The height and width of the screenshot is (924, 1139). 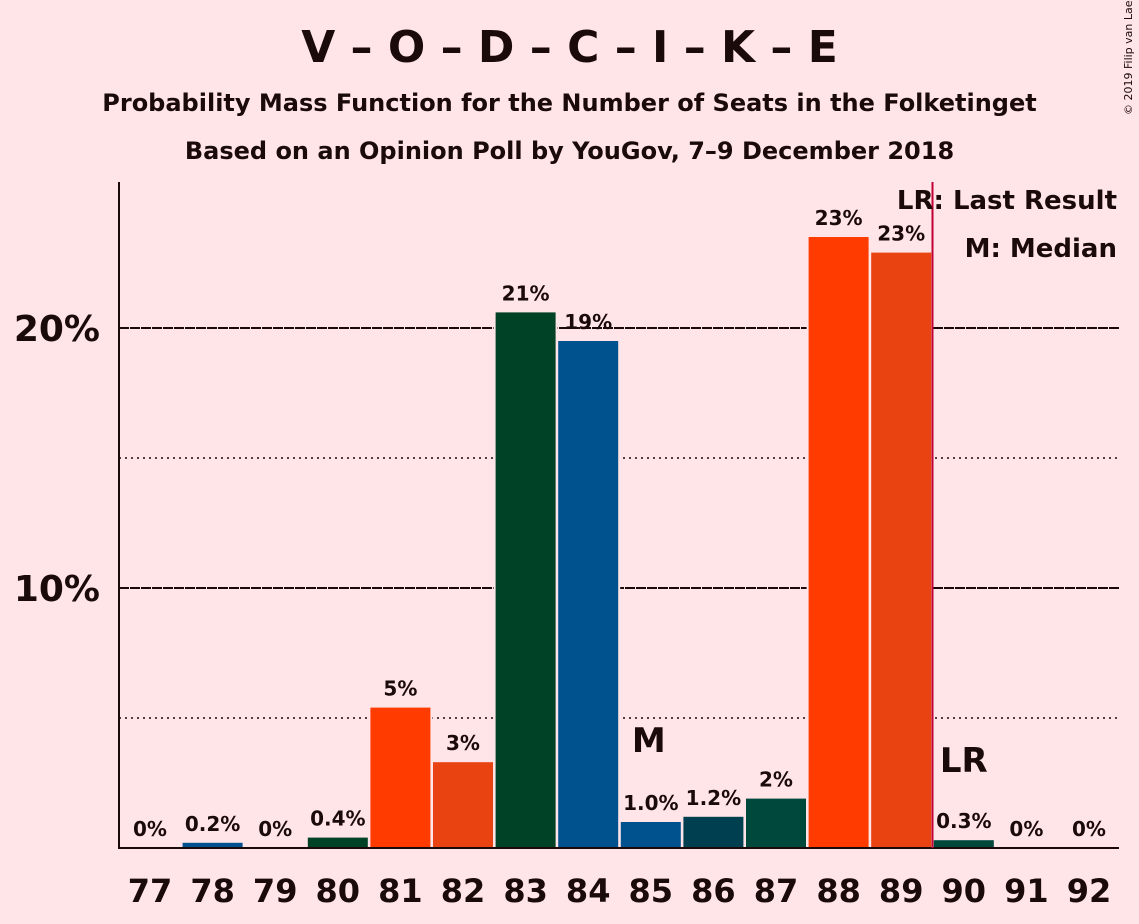 I want to click on x-tick-79: 79, so click(x=275, y=891).